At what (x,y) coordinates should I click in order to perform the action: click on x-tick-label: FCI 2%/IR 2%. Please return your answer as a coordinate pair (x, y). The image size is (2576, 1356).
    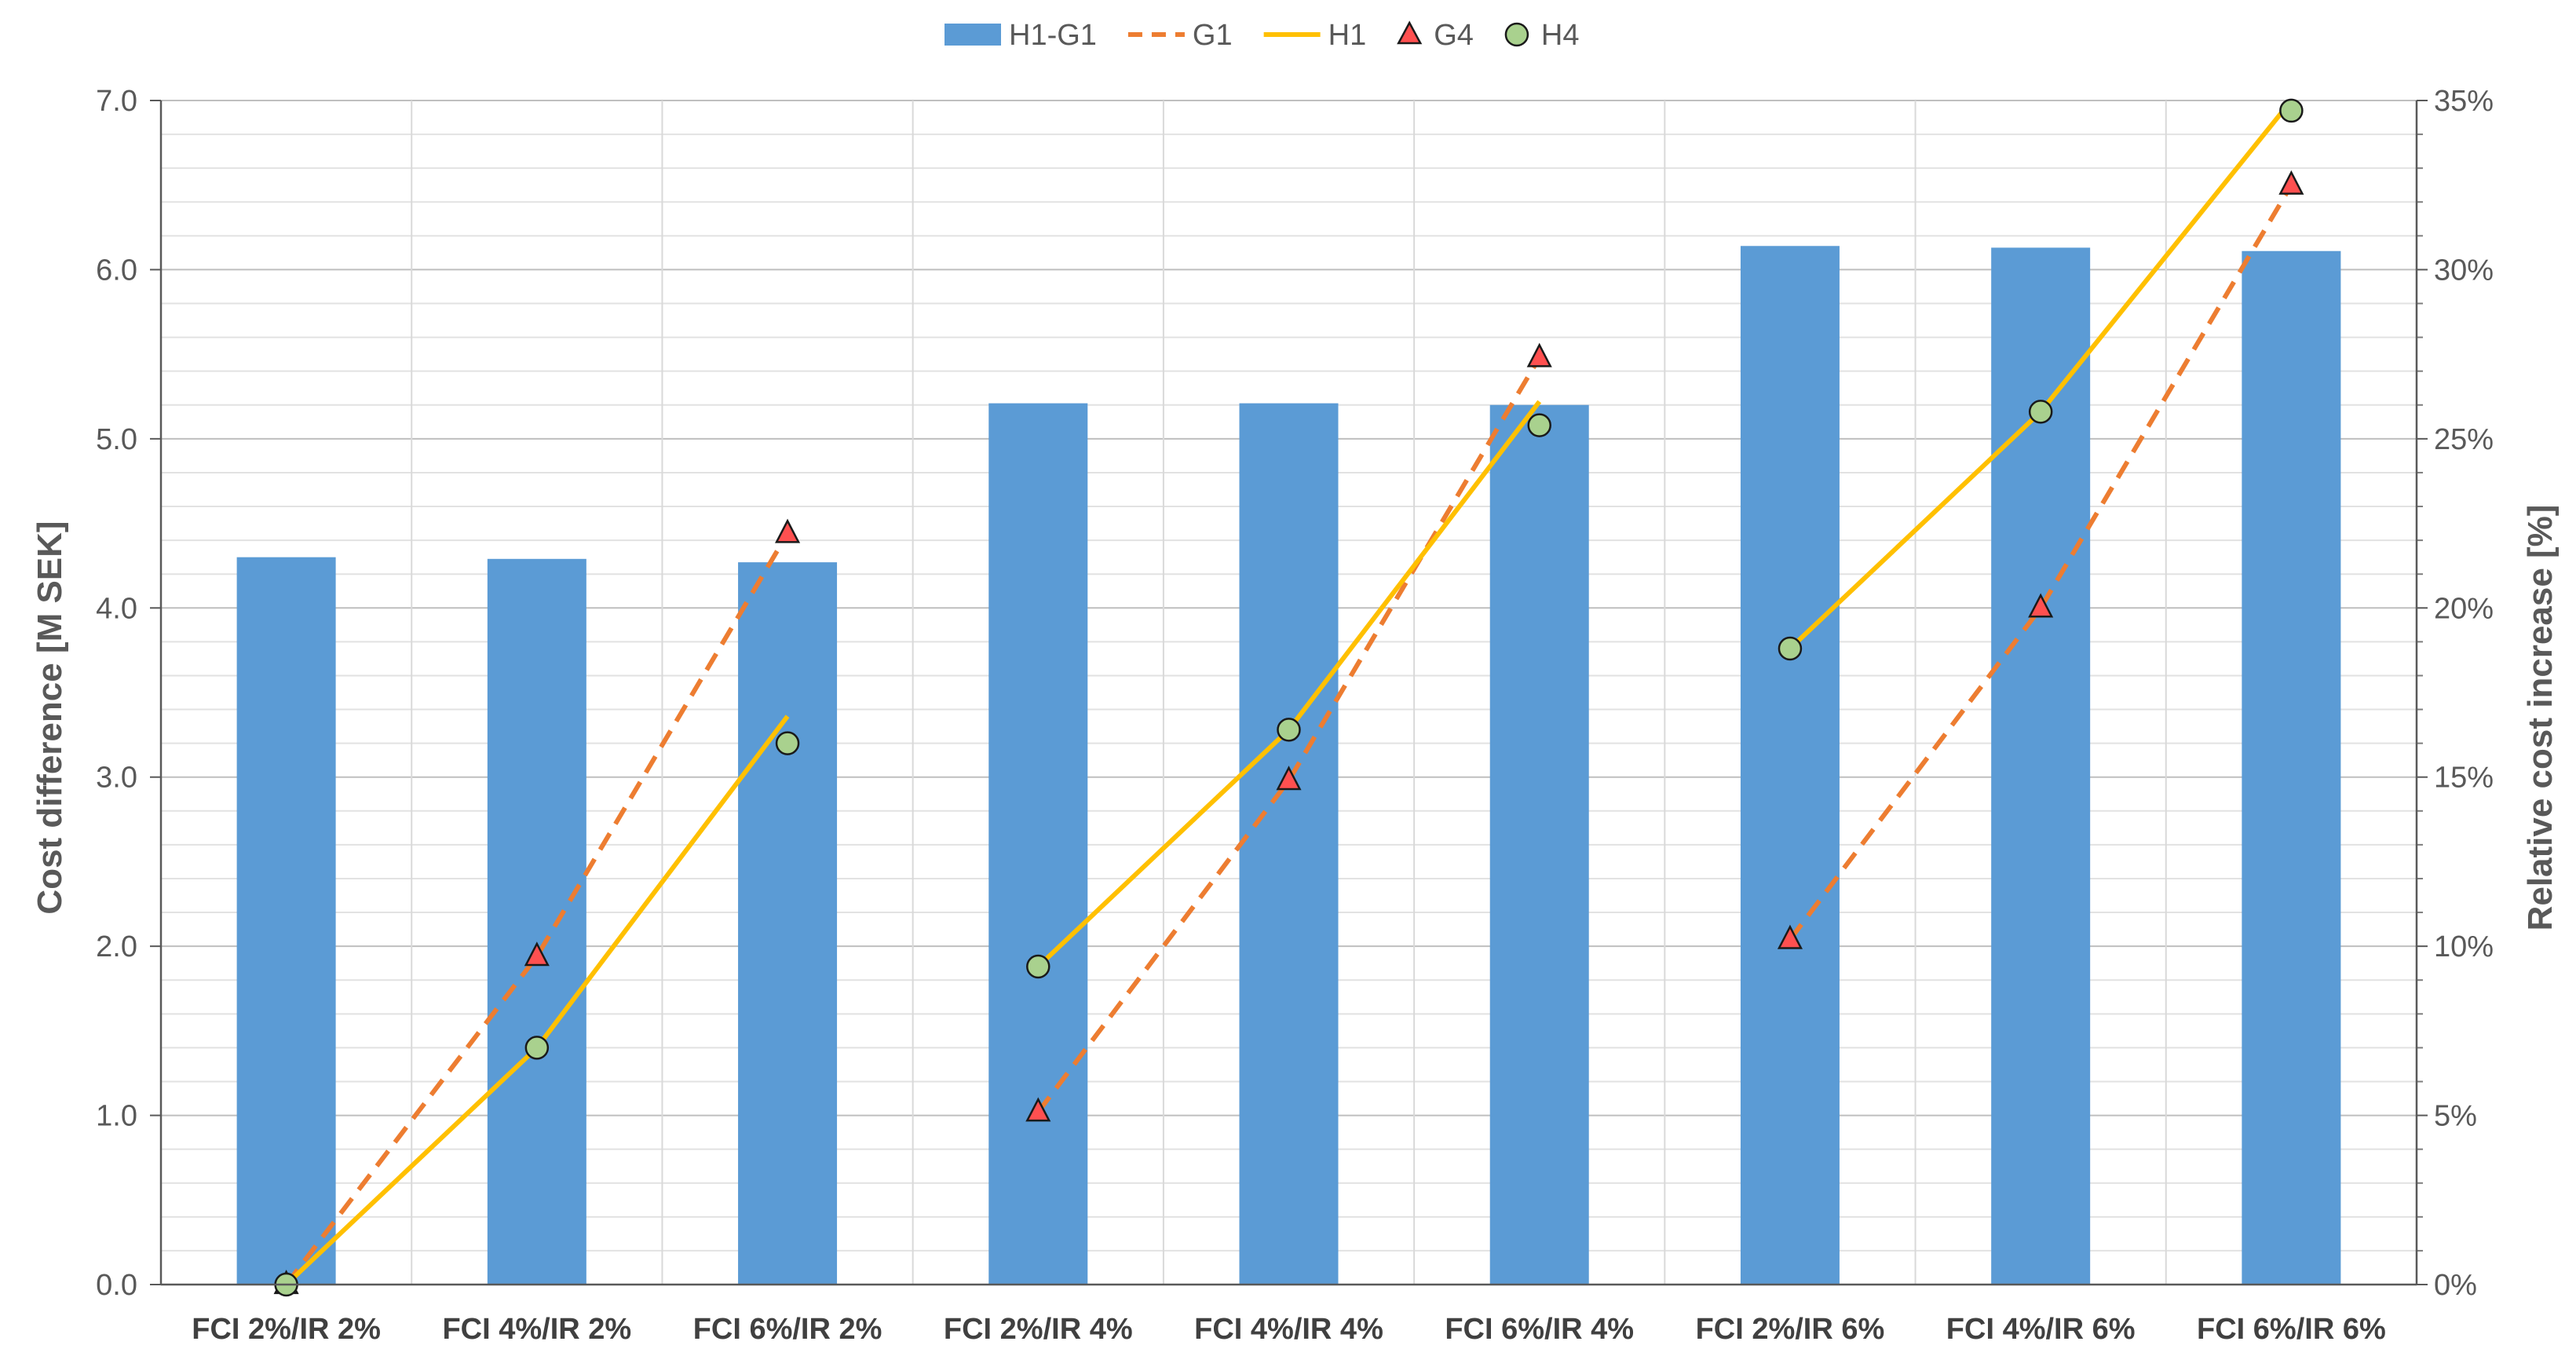
    Looking at the image, I should click on (286, 1330).